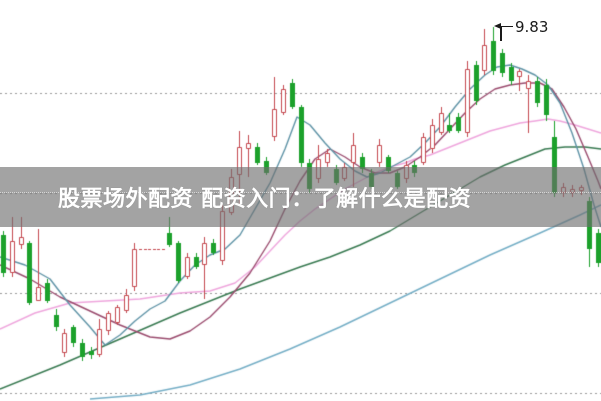 This screenshot has width=601, height=401. I want to click on annotation-stub-line, so click(501, 33).